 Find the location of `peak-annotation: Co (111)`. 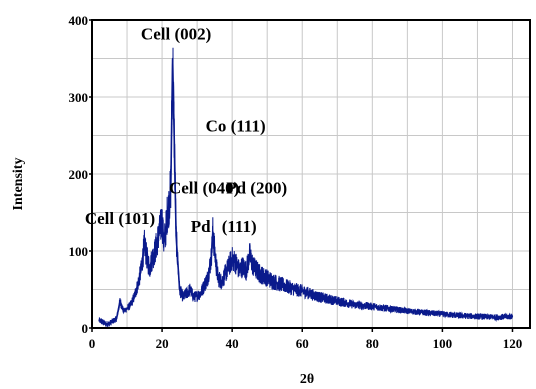

peak-annotation: Co (111) is located at coordinates (236, 126).